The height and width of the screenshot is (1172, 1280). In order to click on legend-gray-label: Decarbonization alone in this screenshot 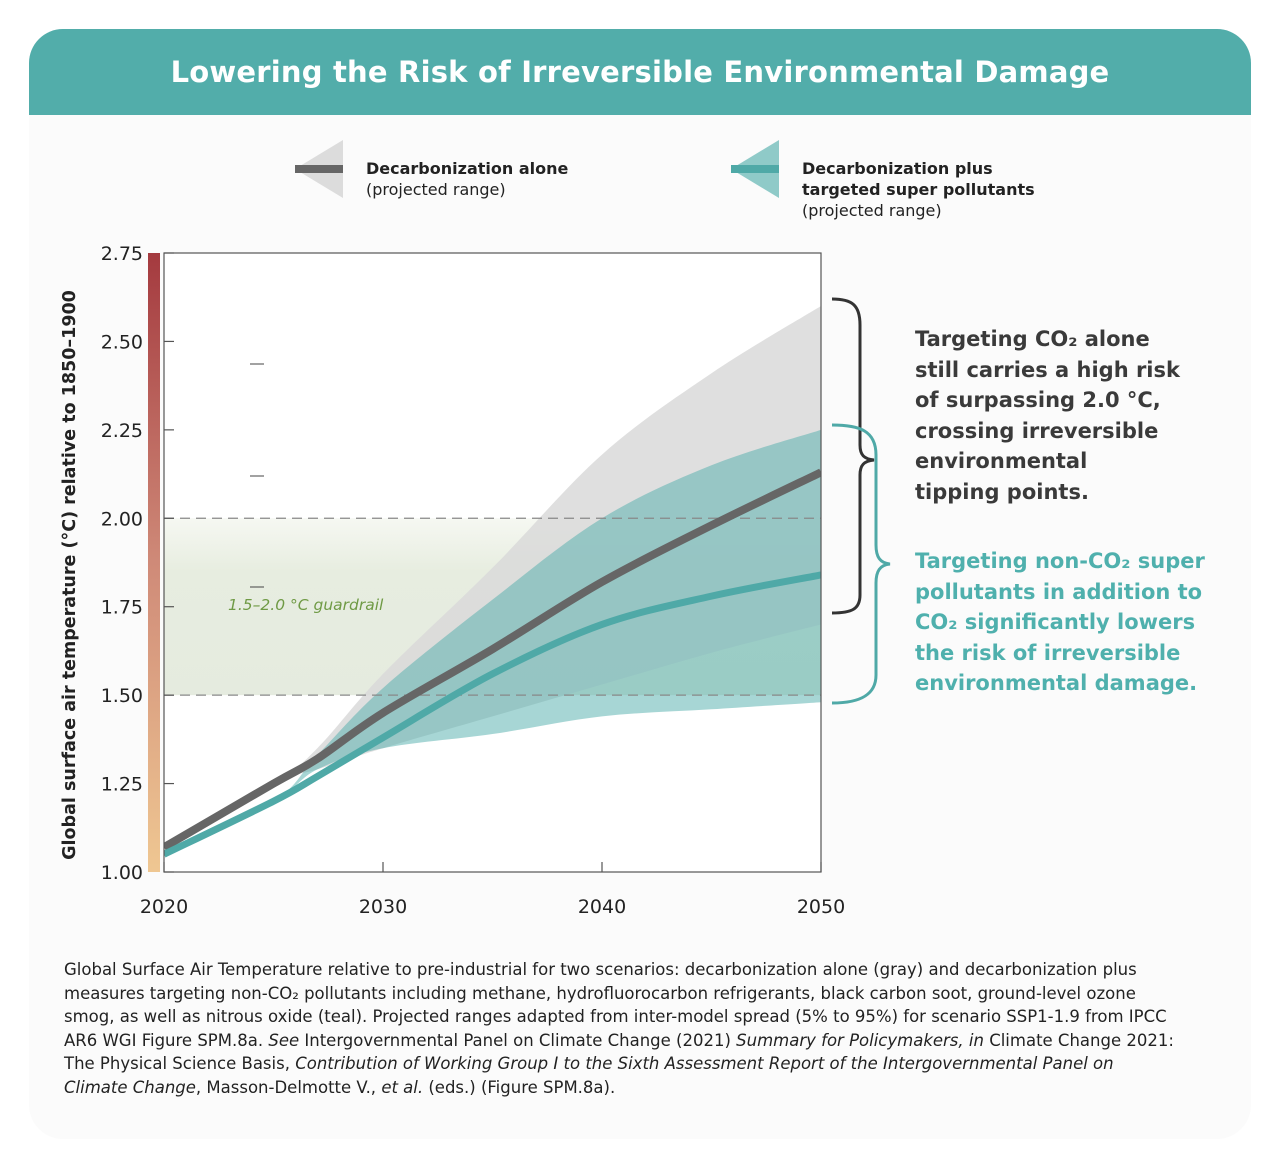, I will do `click(467, 168)`.